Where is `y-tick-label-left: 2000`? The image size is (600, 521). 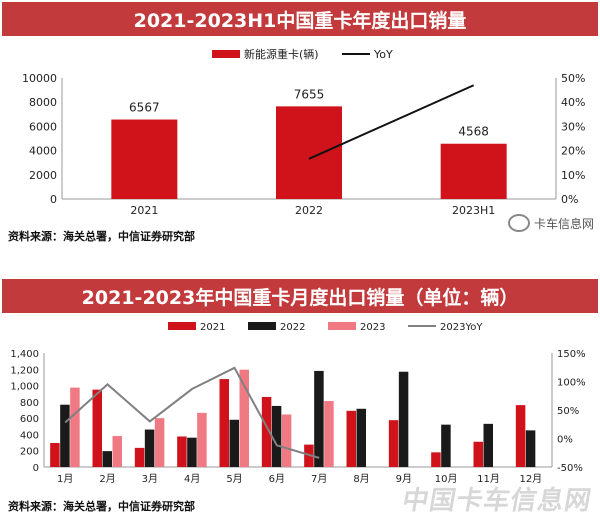 y-tick-label-left: 2000 is located at coordinates (43, 175).